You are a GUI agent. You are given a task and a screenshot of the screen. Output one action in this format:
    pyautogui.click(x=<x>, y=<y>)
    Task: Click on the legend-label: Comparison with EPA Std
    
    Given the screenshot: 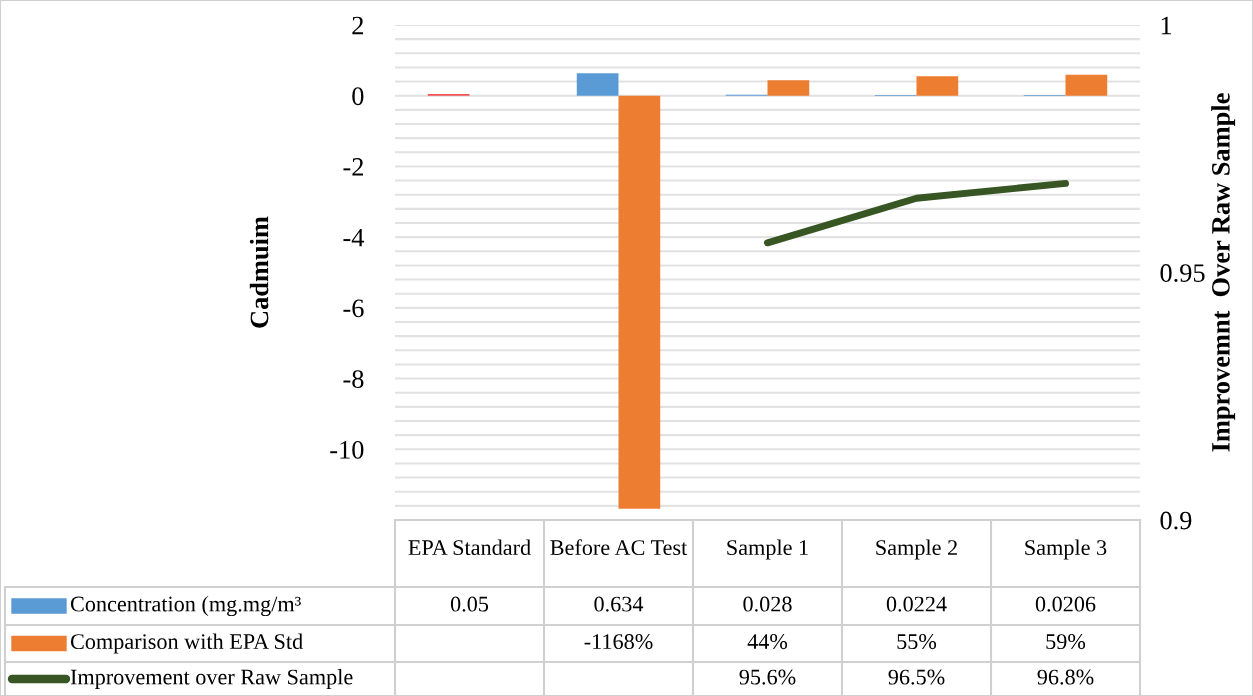 What is the action you would take?
    pyautogui.click(x=186, y=643)
    